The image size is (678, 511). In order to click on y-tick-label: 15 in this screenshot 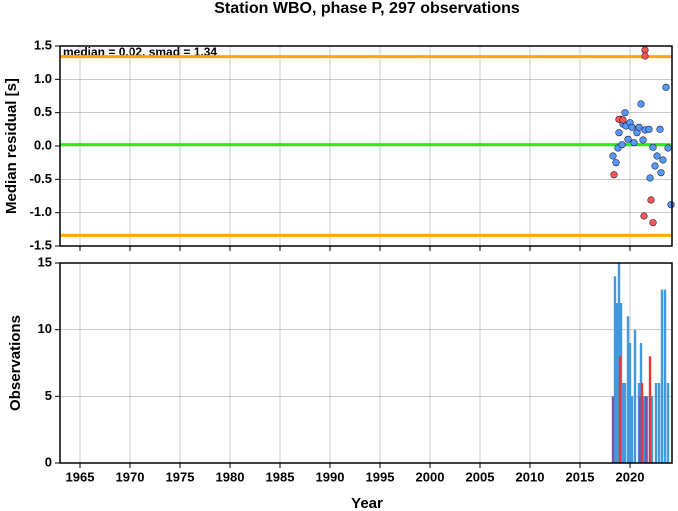, I will do `click(45, 261)`.